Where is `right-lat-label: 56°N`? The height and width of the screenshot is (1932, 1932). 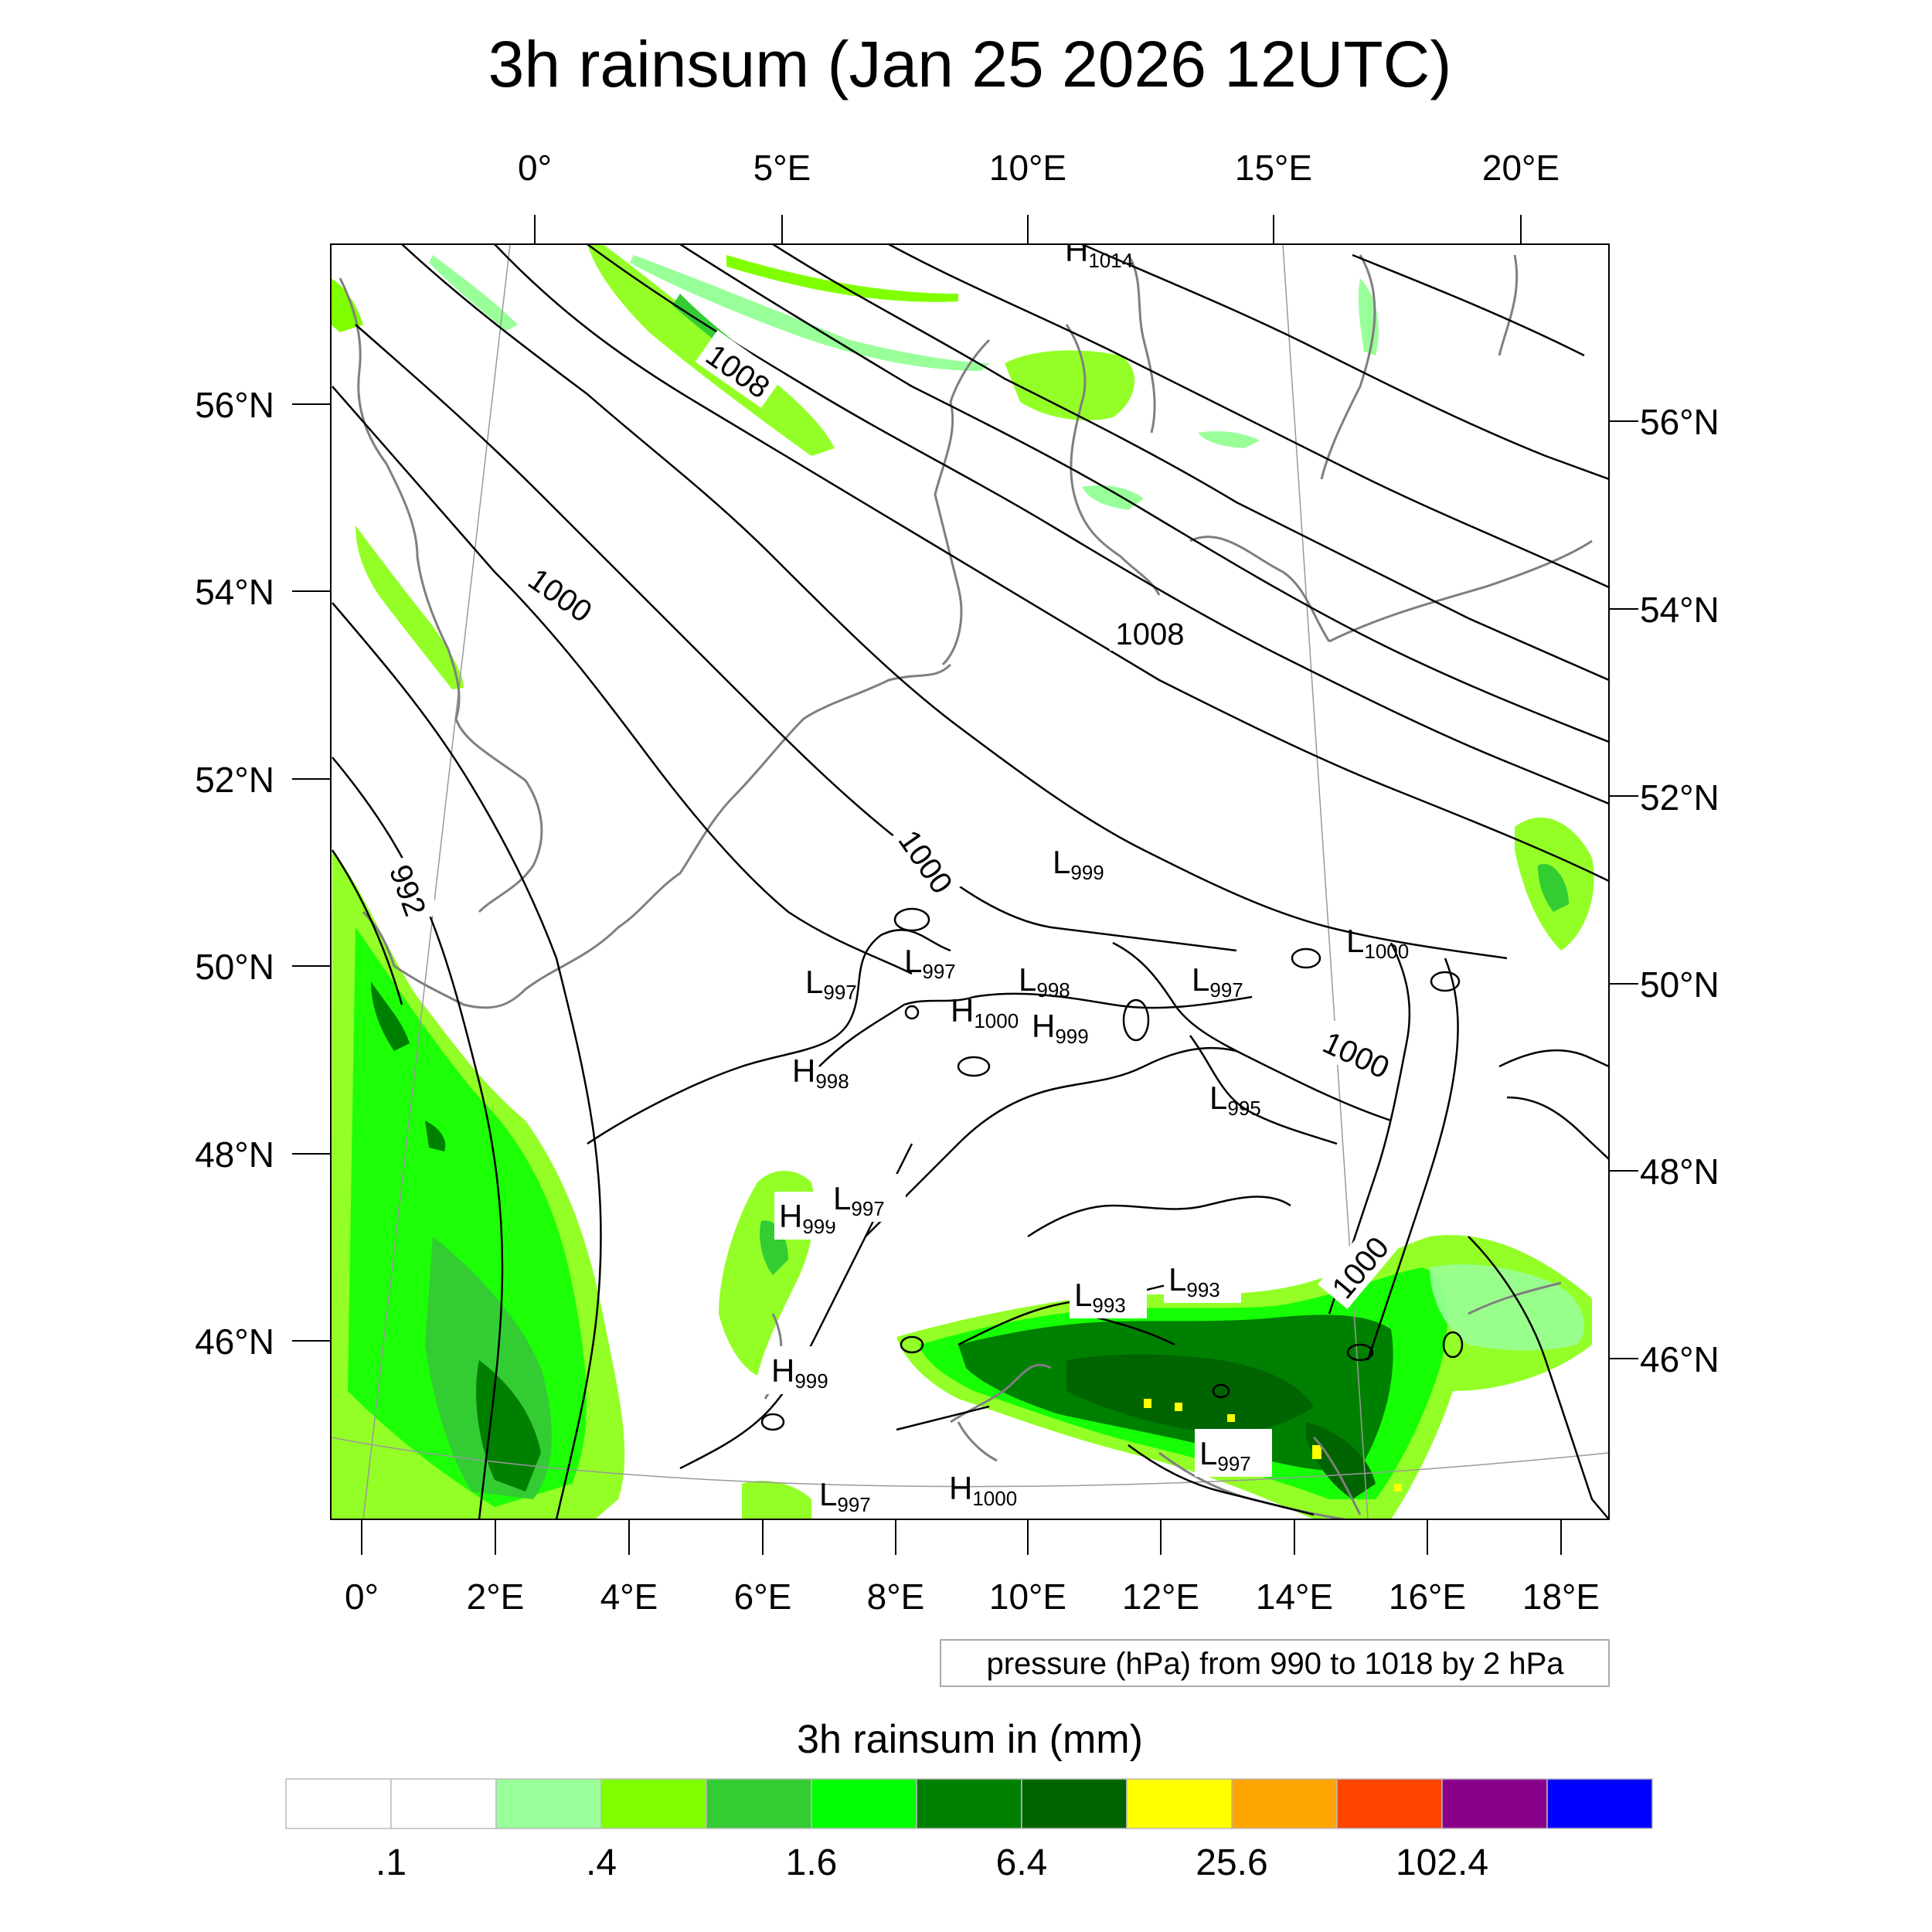 right-lat-label: 56°N is located at coordinates (1680, 422).